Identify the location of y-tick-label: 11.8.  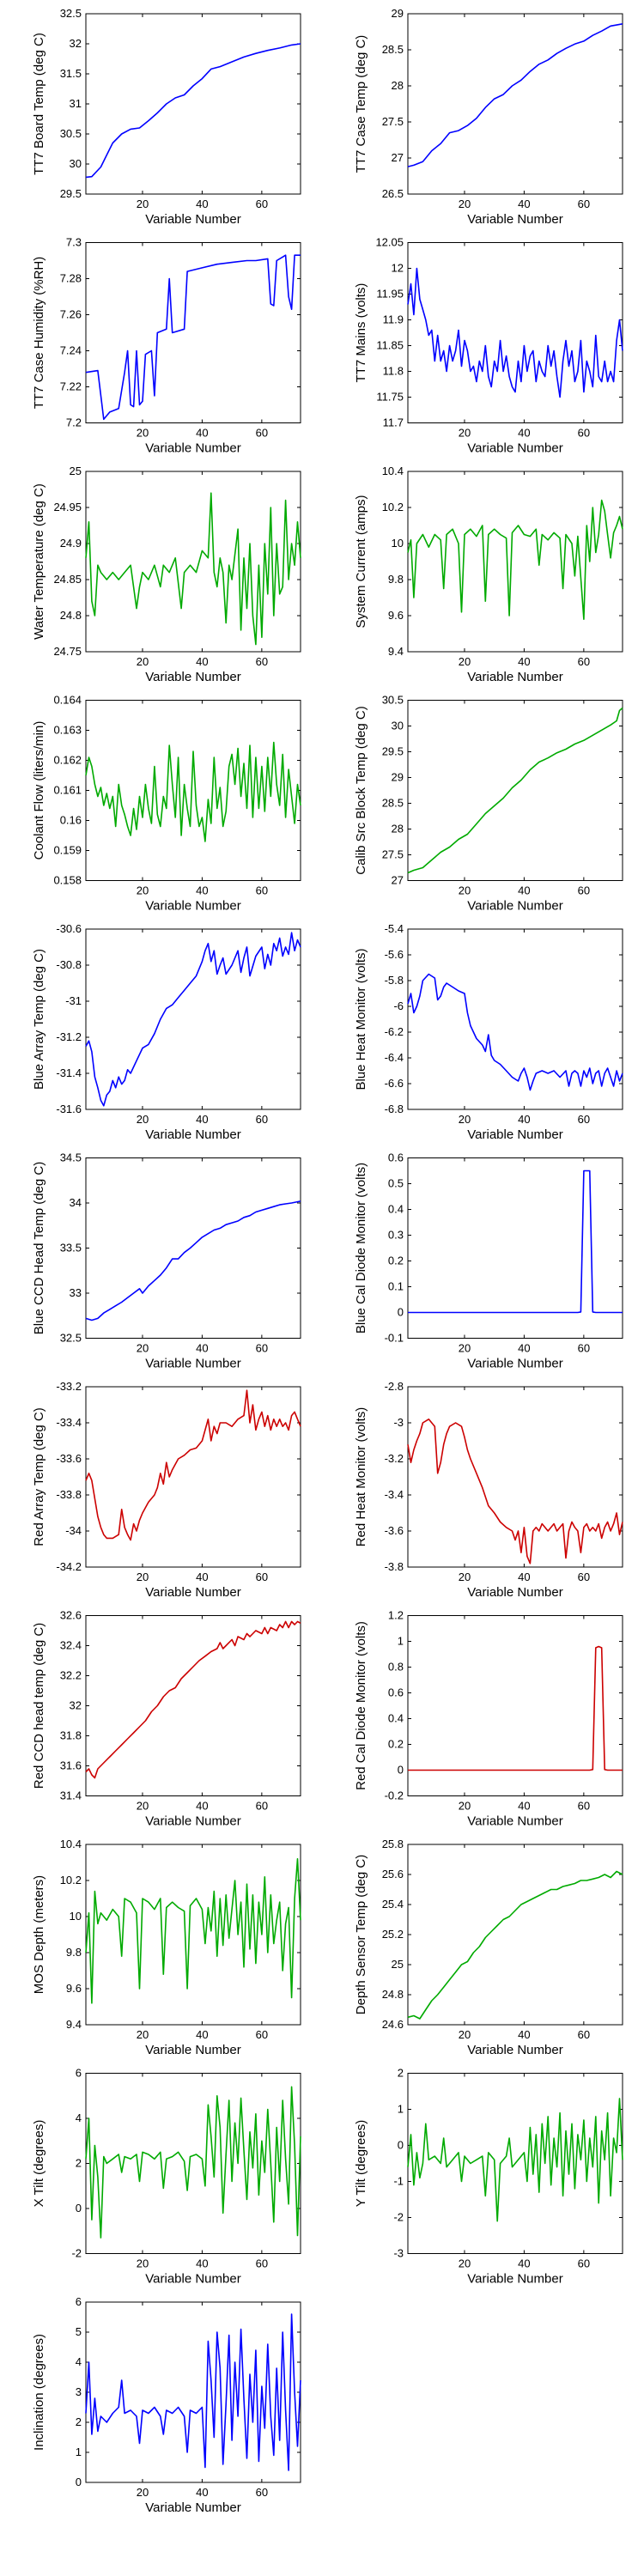
(393, 371).